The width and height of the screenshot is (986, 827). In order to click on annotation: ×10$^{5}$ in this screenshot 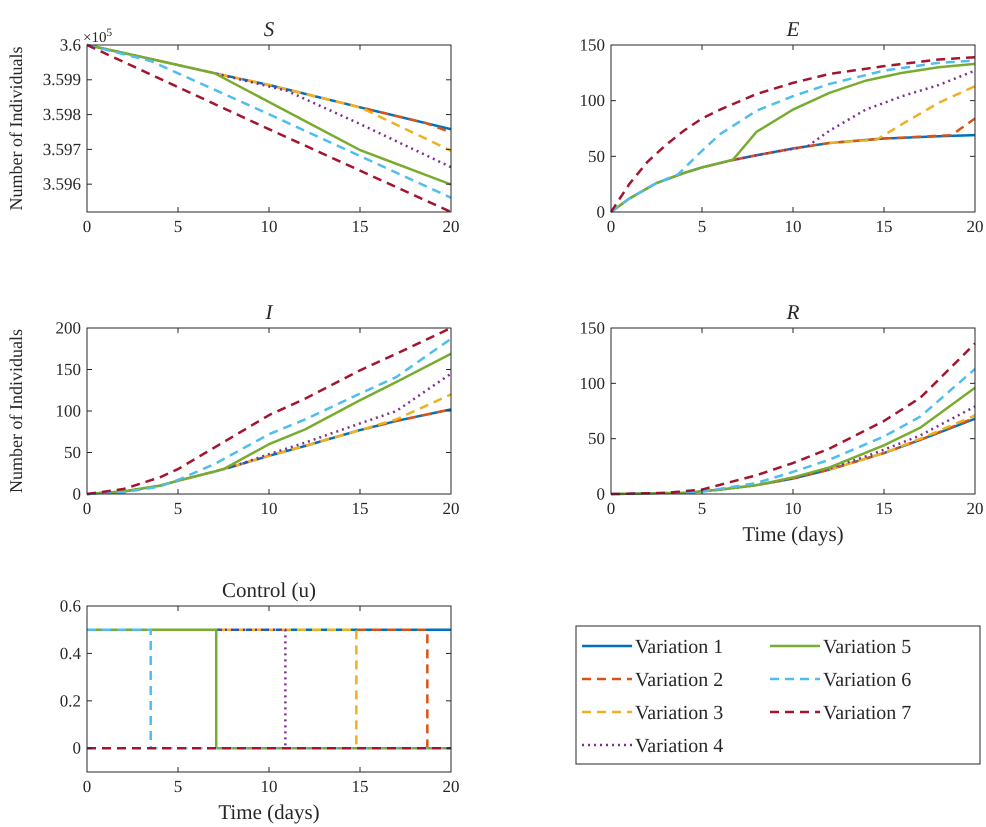, I will do `click(97, 36)`.